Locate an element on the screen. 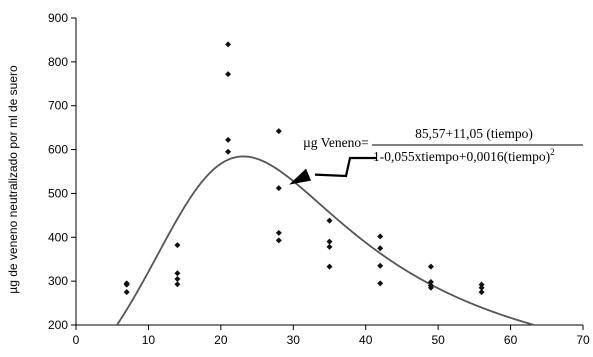 The width and height of the screenshot is (593, 357). equation-denominator-text: 1-0,055xtiempo+0,0016(tiempo) is located at coordinates (461, 156).